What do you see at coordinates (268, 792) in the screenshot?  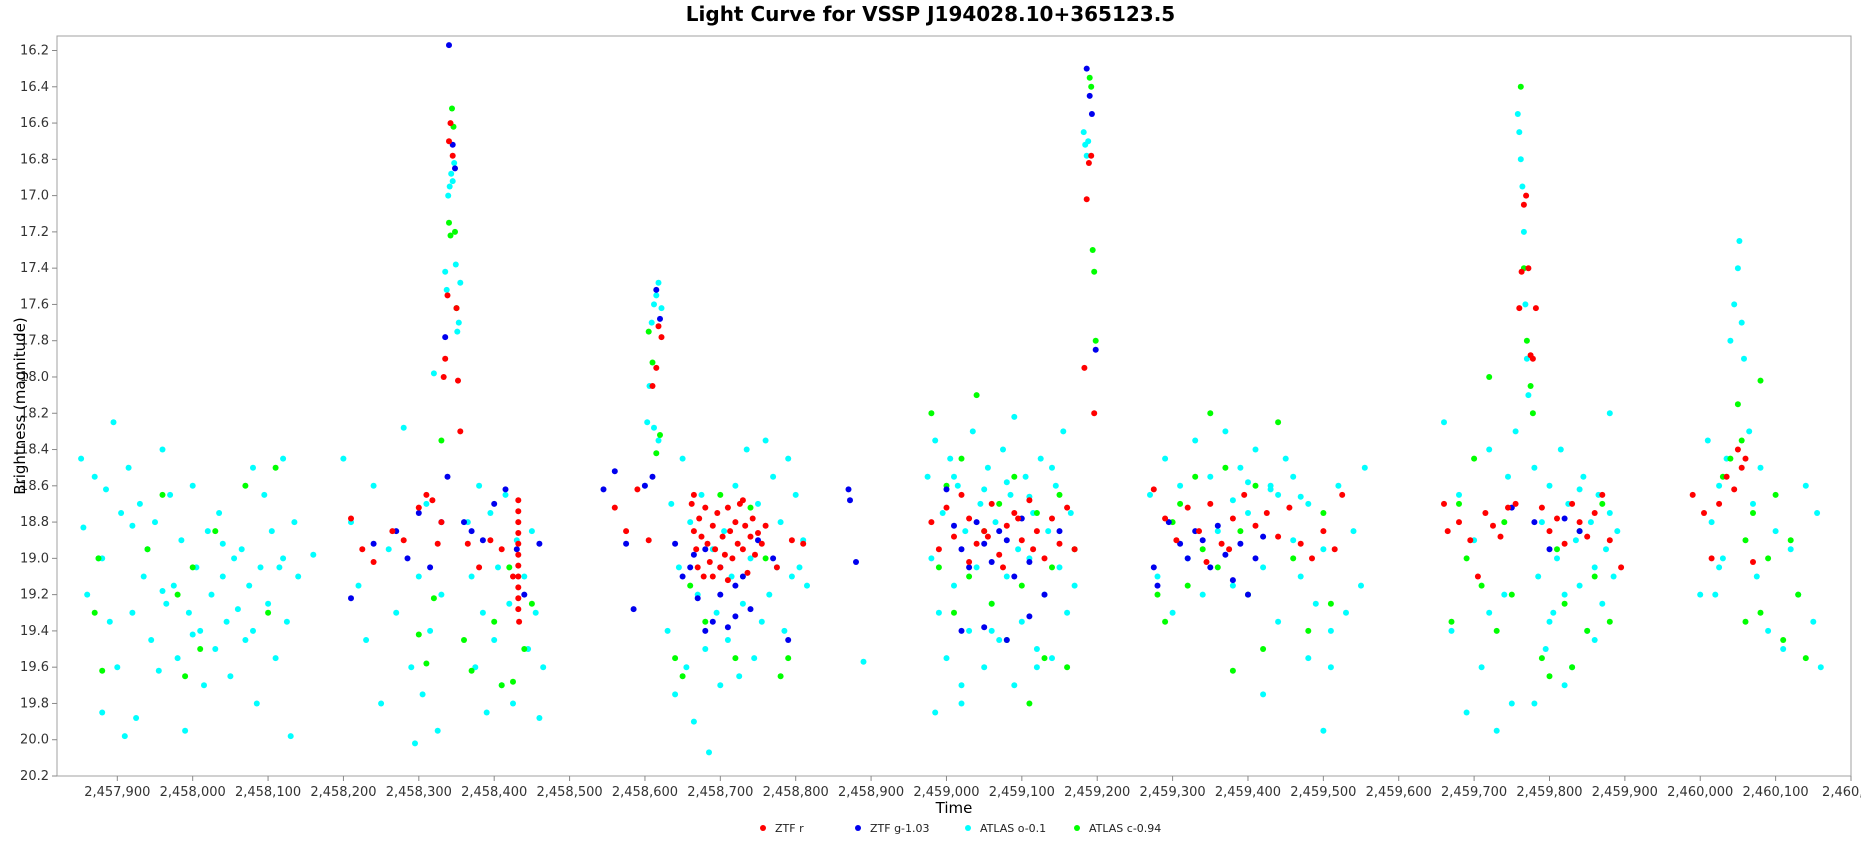 I see `x-tick-label: 2,458,100` at bounding box center [268, 792].